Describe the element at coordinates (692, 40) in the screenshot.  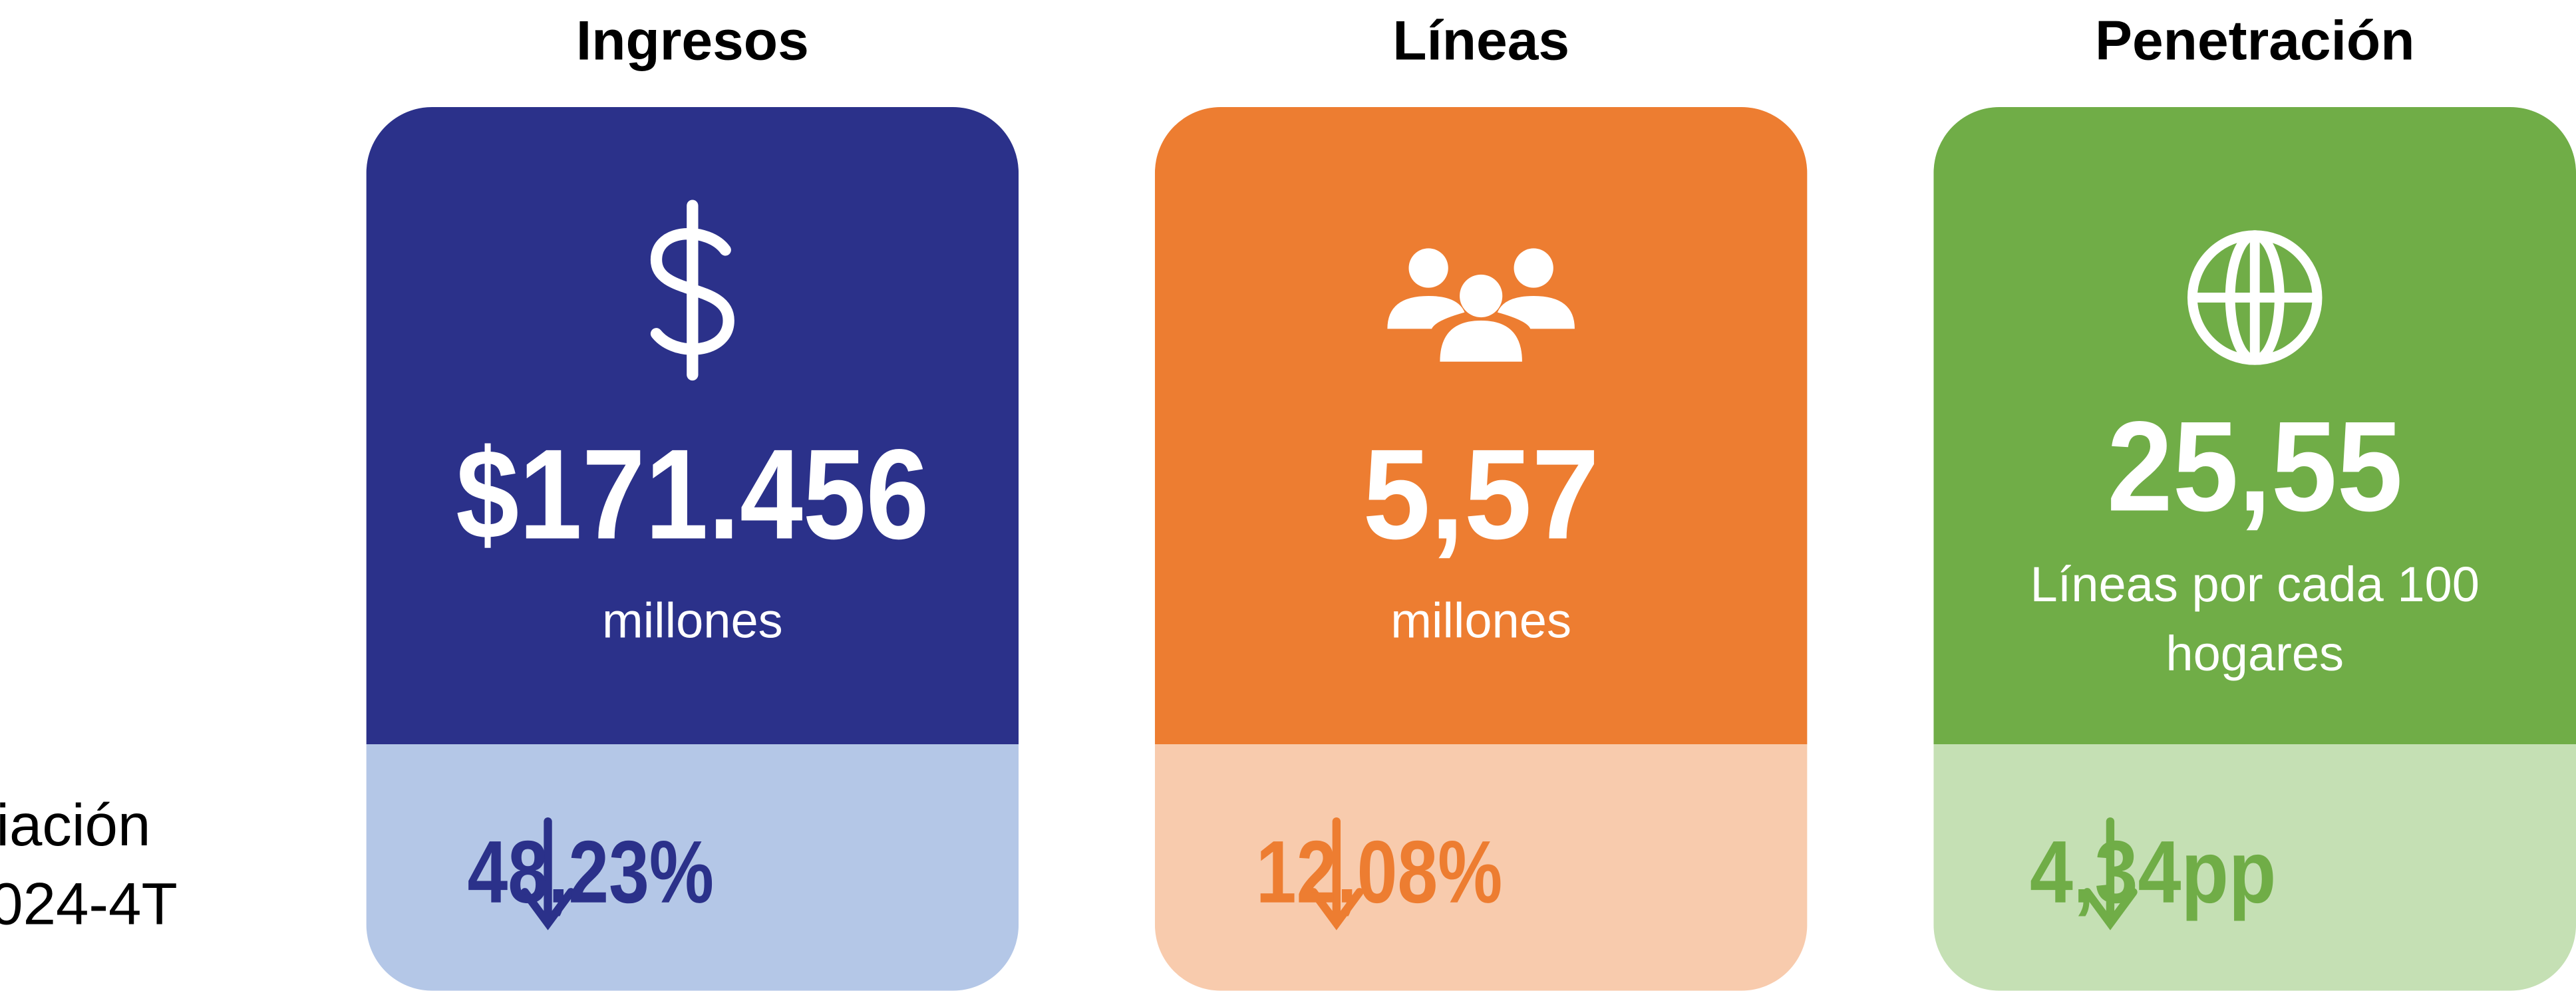
I see `card-title: Ingresos` at that location.